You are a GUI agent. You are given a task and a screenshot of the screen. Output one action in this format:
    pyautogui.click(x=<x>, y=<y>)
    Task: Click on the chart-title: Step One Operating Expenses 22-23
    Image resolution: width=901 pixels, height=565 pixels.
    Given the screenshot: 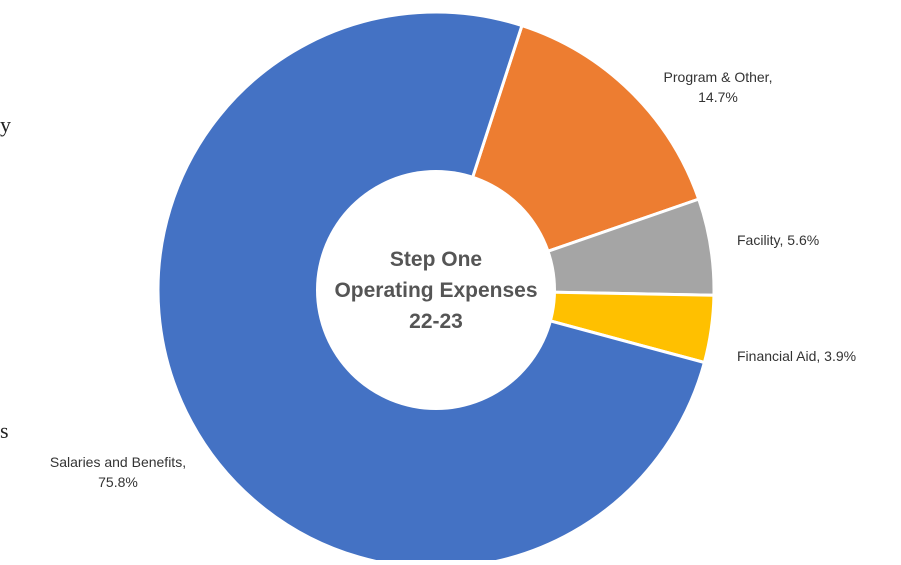 What is the action you would take?
    pyautogui.click(x=435, y=290)
    